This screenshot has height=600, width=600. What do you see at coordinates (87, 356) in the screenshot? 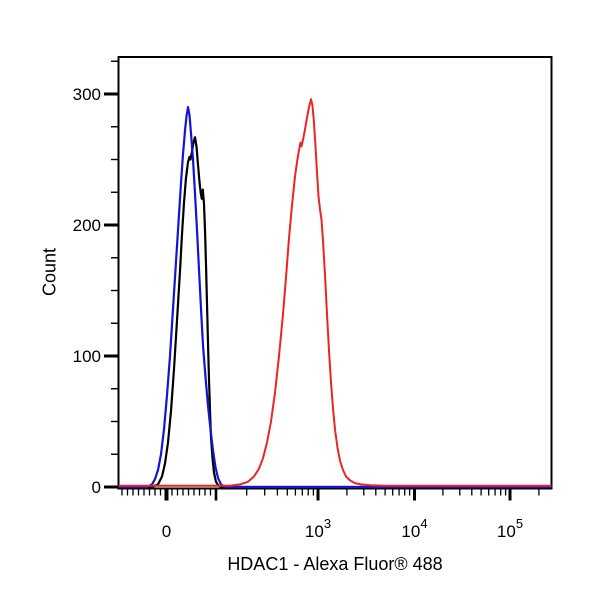
I see `y-tick-label: 100` at bounding box center [87, 356].